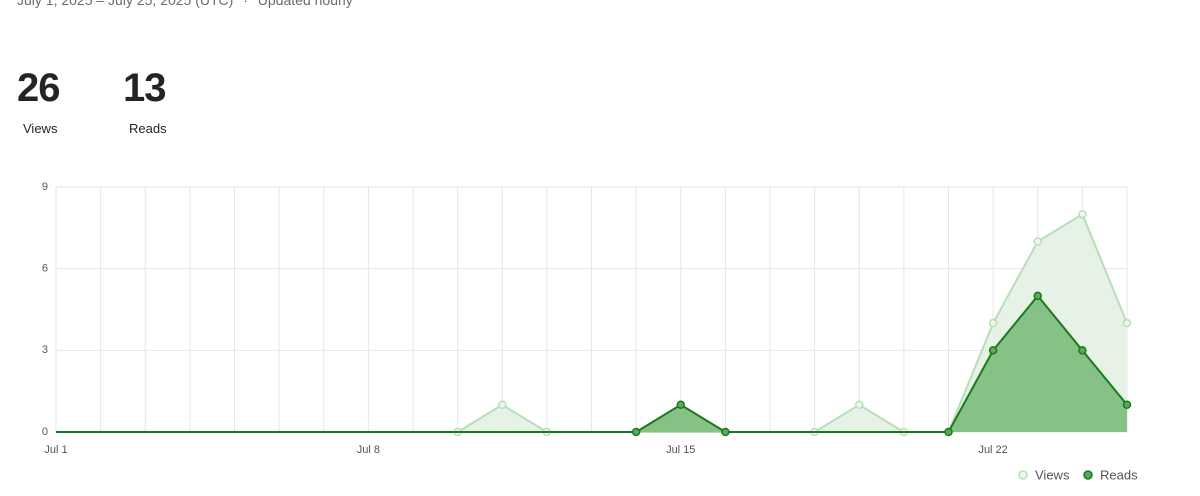 Image resolution: width=1200 pixels, height=496 pixels. I want to click on legend-label: Reads, so click(1119, 474).